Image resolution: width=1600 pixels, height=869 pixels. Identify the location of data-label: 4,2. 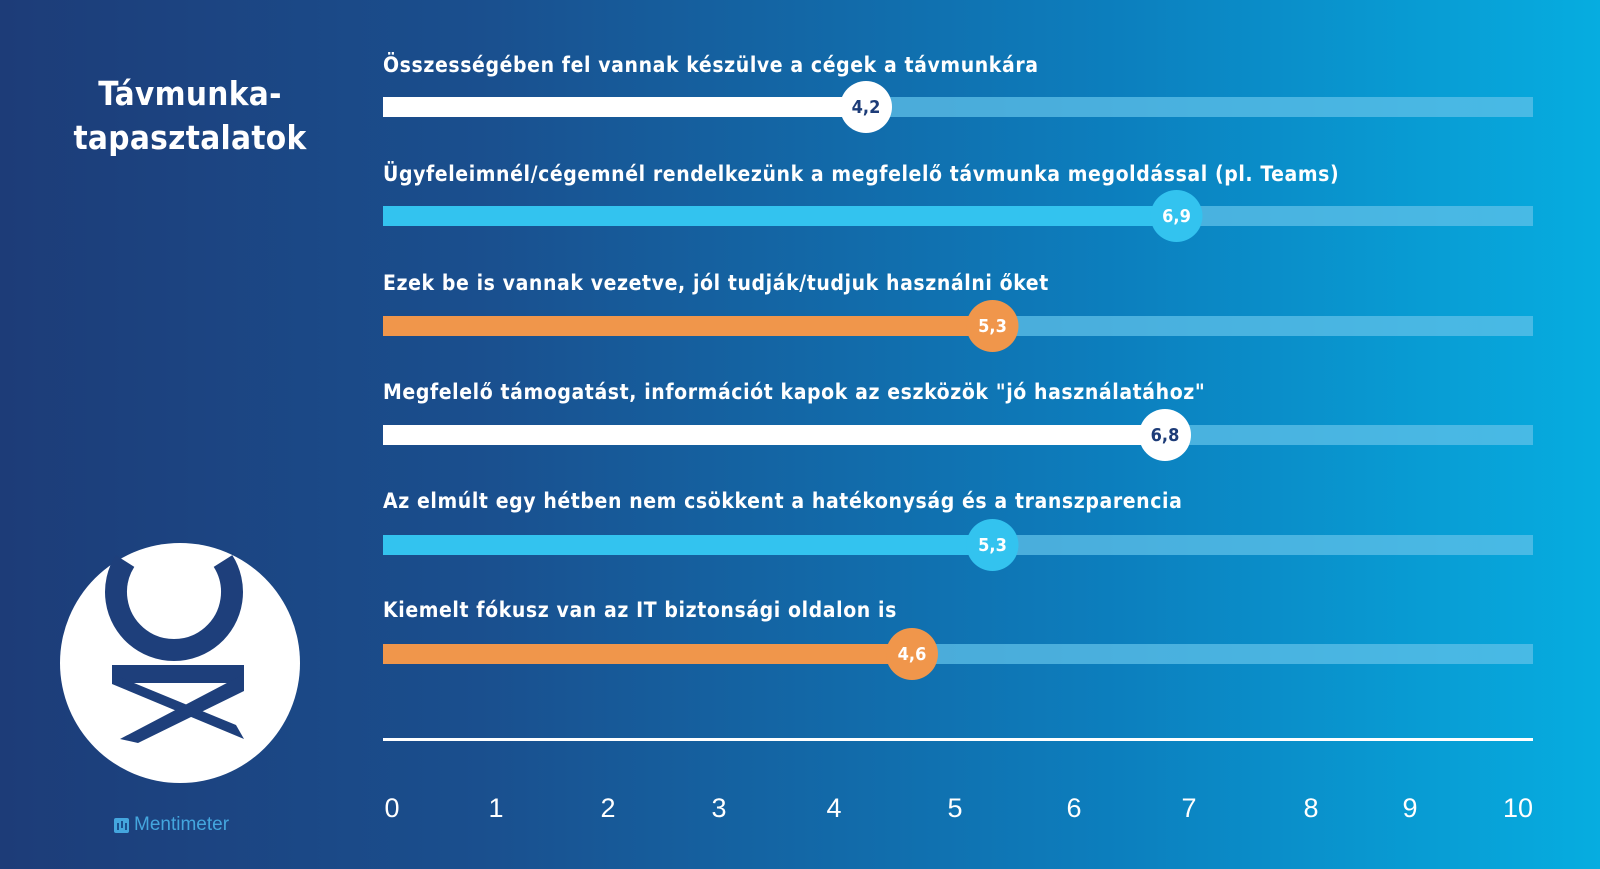
(866, 107).